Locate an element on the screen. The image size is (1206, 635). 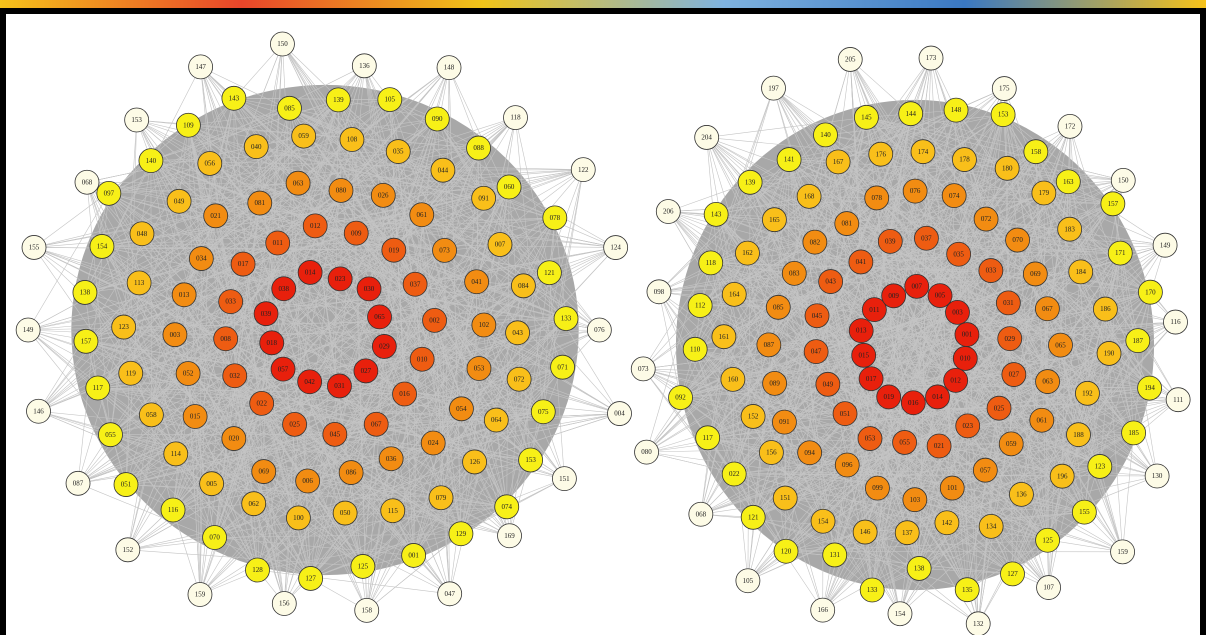
node-label: 012 is located at coordinates (315, 226).